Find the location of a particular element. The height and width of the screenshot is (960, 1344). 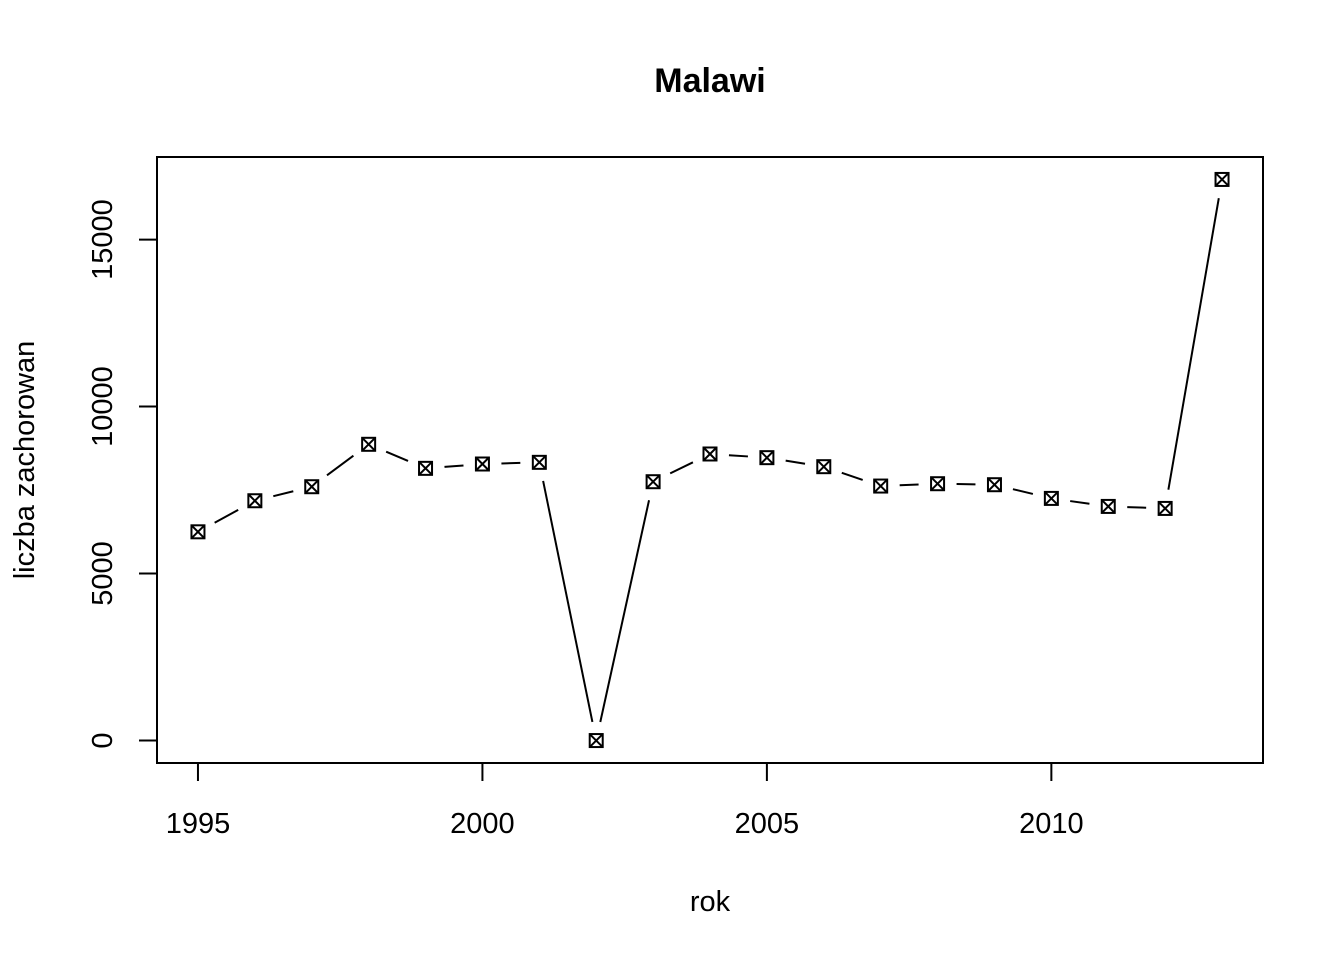

chart-title: Malawi is located at coordinates (709, 81).